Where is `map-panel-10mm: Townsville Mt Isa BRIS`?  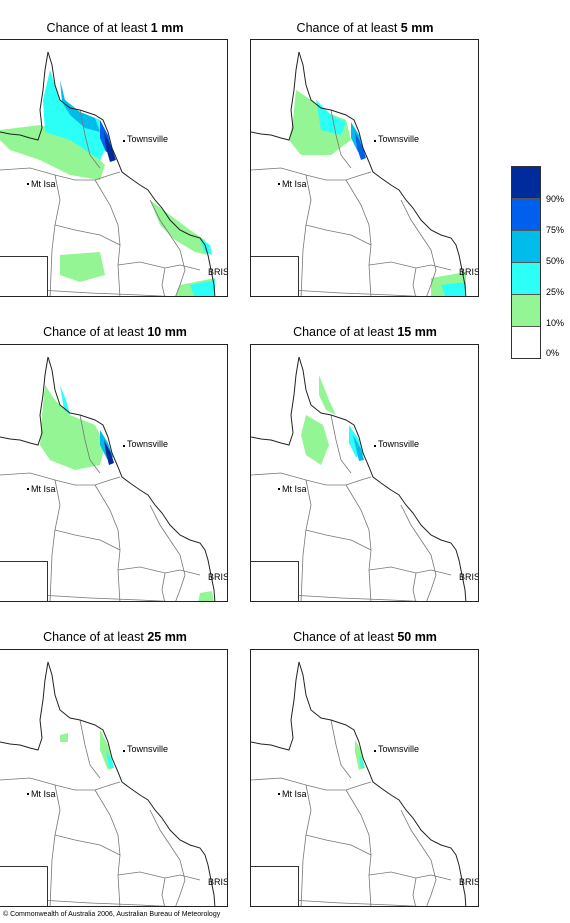
map-panel-10mm: Townsville Mt Isa BRIS is located at coordinates (114, 473).